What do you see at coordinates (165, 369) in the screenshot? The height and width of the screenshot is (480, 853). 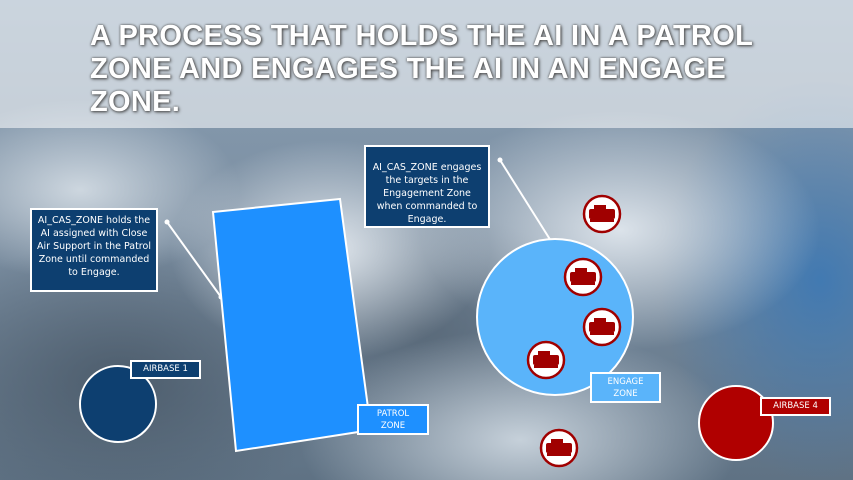 I see `airbase-1-label: AIRBASE 1` at bounding box center [165, 369].